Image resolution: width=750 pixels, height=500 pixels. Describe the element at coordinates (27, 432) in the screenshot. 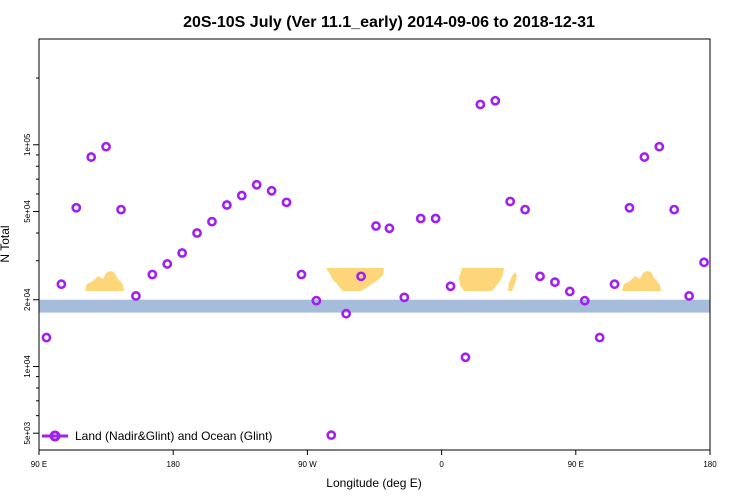

I see `y-tick-label: 5e+03` at that location.